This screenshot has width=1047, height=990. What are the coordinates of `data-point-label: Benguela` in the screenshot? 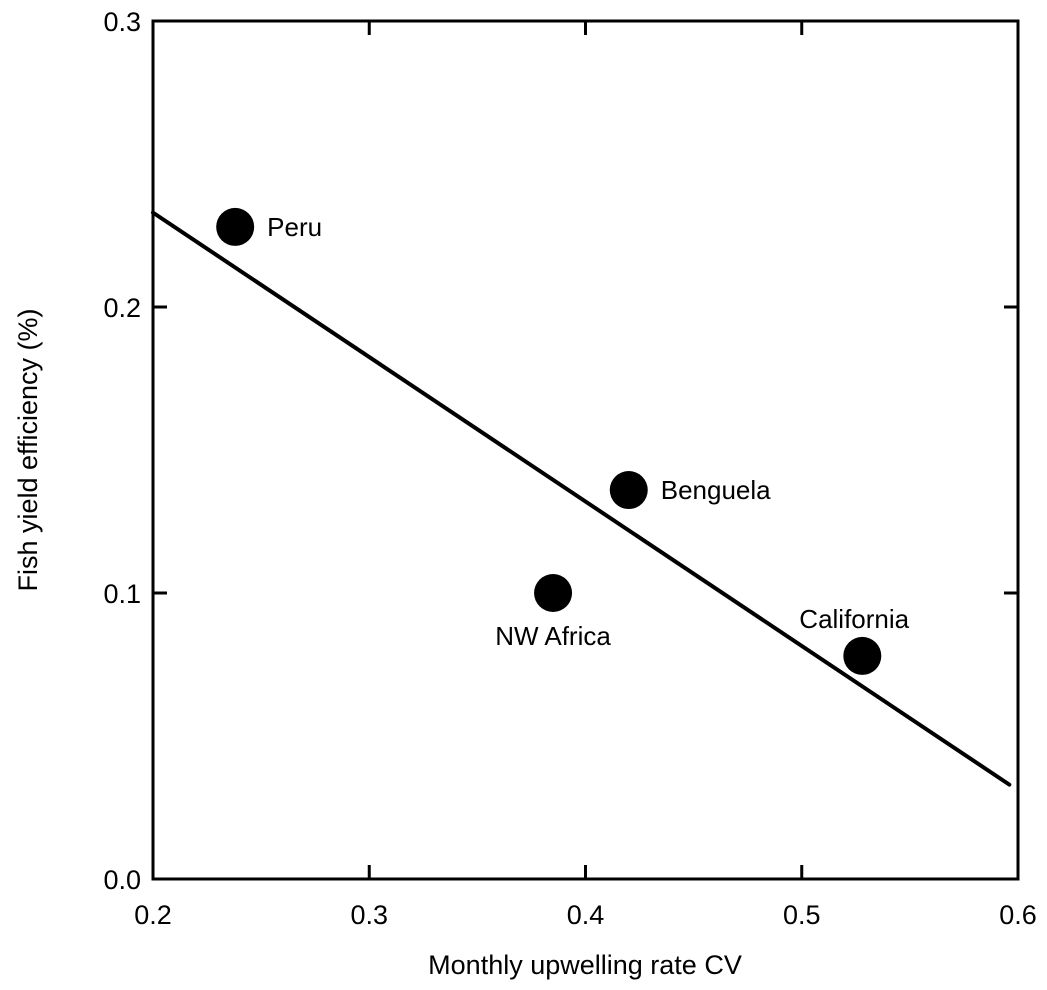 It's located at (716, 490).